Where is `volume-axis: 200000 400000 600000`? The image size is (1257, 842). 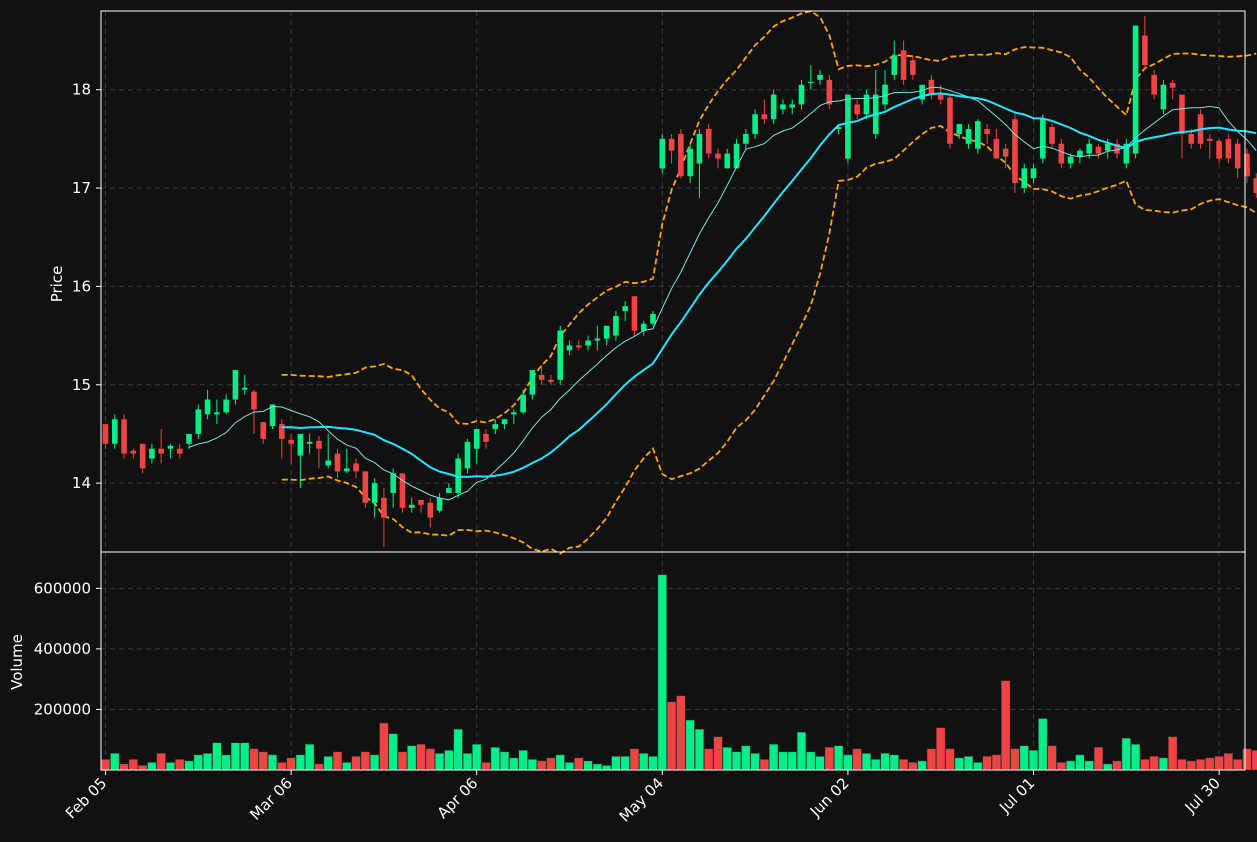 volume-axis: 200000 400000 600000 is located at coordinates (67, 648).